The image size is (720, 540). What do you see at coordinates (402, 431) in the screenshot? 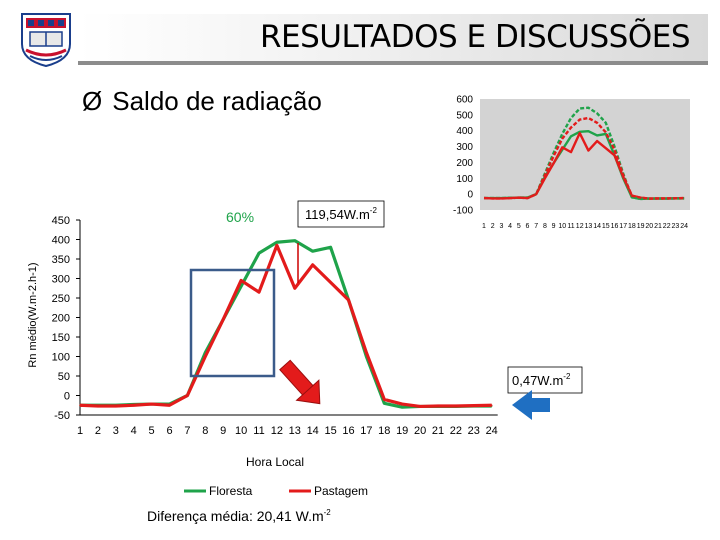
I see `main-x-tick-label: 19` at bounding box center [402, 431].